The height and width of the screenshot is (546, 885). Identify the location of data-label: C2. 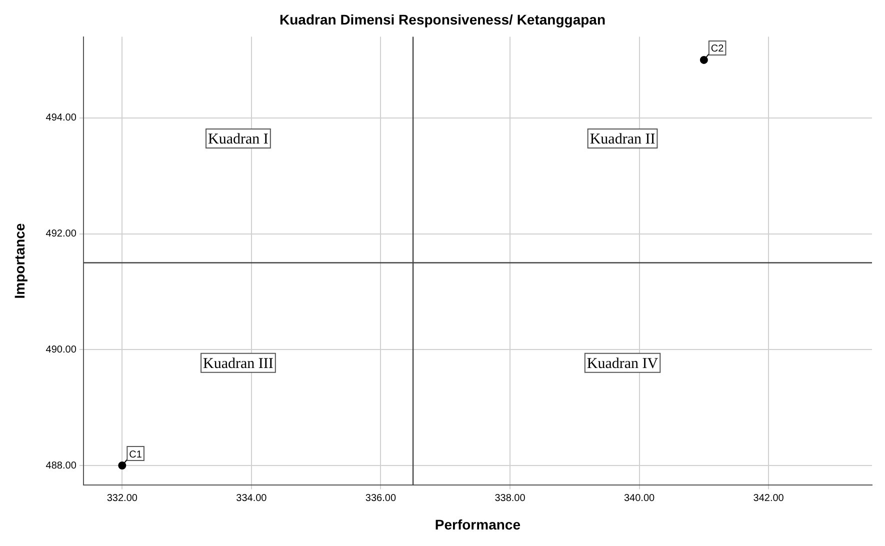
(717, 49).